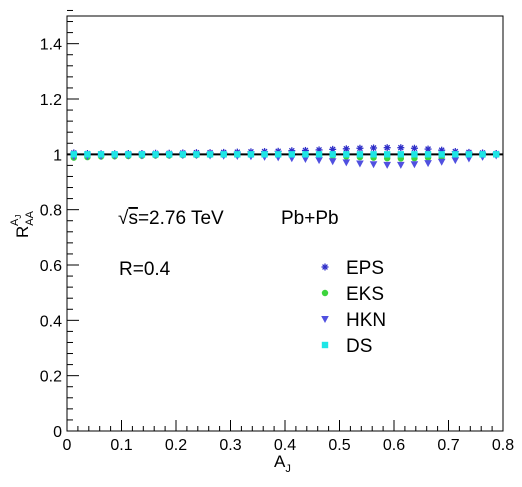 This screenshot has height=487, width=522. What do you see at coordinates (230, 445) in the screenshot?
I see `x-tick-label: 0.3` at bounding box center [230, 445].